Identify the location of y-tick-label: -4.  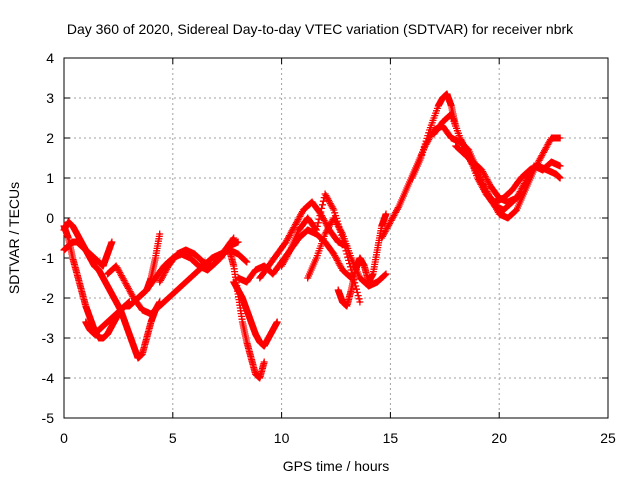
(48, 378).